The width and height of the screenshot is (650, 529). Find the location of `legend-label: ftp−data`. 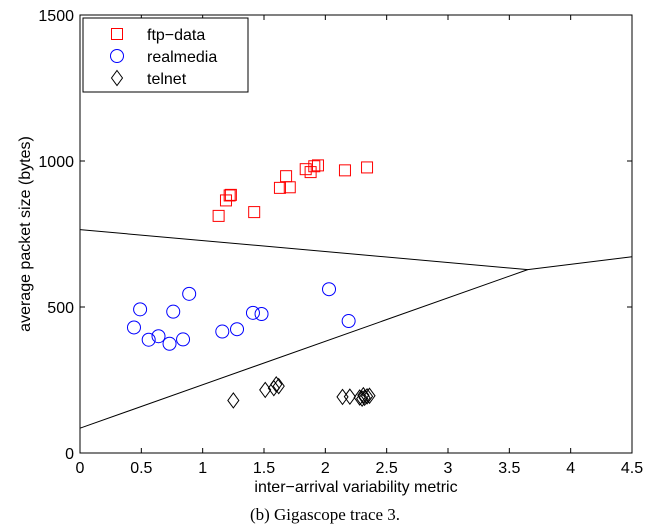

legend-label: ftp−data is located at coordinates (176, 35).